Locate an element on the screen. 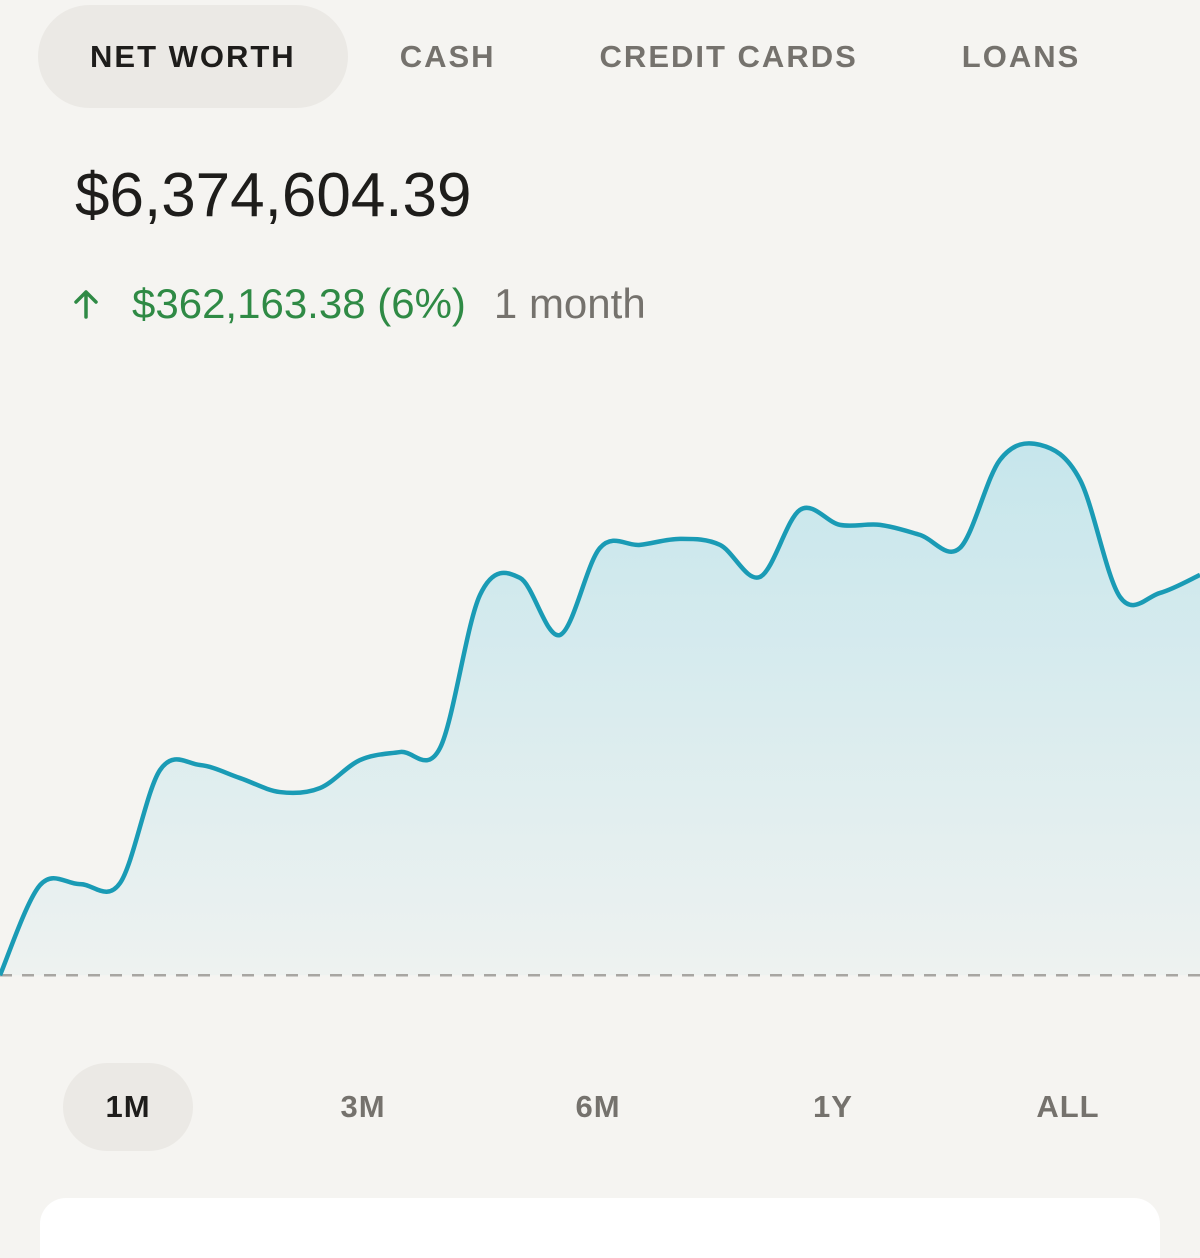 The width and height of the screenshot is (1200, 1258). range-button: 3M is located at coordinates (363, 1106).